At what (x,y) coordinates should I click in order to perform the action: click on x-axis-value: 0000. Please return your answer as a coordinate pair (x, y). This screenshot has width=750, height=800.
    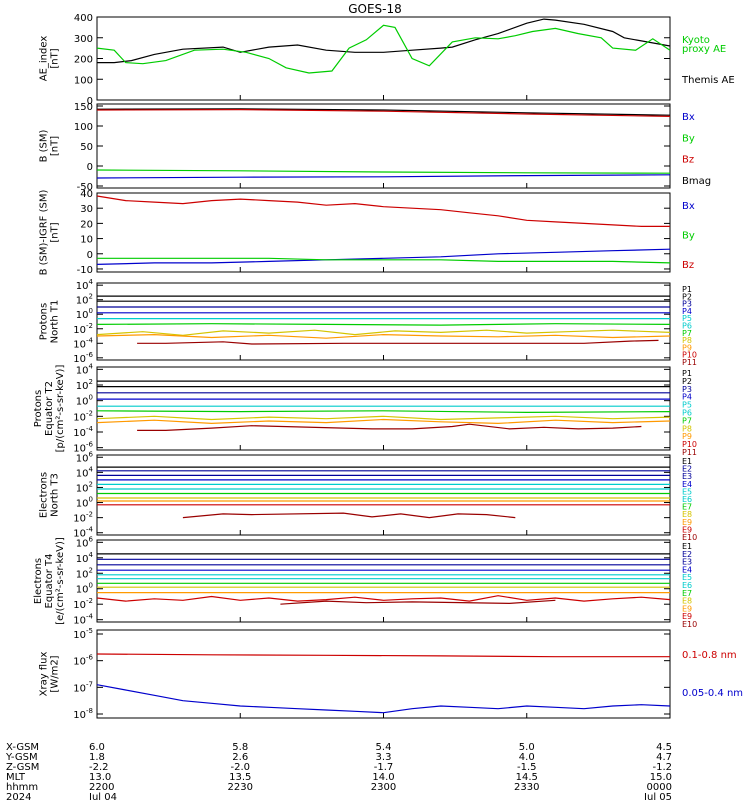
    Looking at the image, I should click on (659, 787).